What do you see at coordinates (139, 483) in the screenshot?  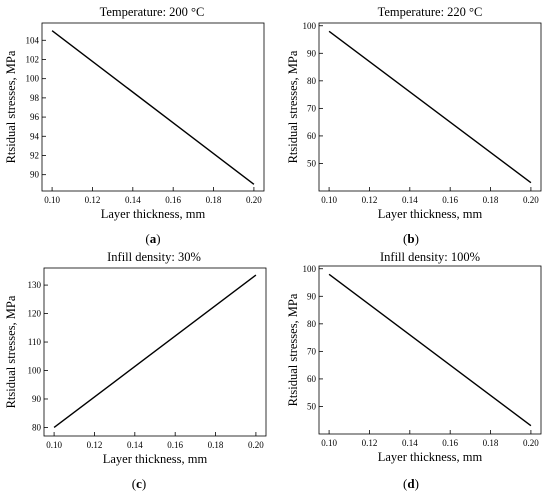 I see `panel-letter-label: (c)` at bounding box center [139, 483].